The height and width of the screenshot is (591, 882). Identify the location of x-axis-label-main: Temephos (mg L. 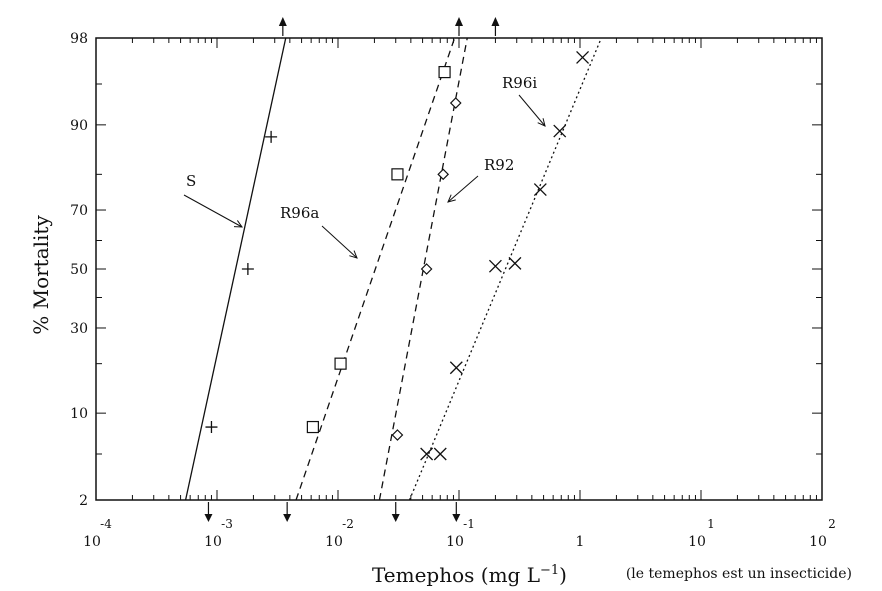
(456, 575).